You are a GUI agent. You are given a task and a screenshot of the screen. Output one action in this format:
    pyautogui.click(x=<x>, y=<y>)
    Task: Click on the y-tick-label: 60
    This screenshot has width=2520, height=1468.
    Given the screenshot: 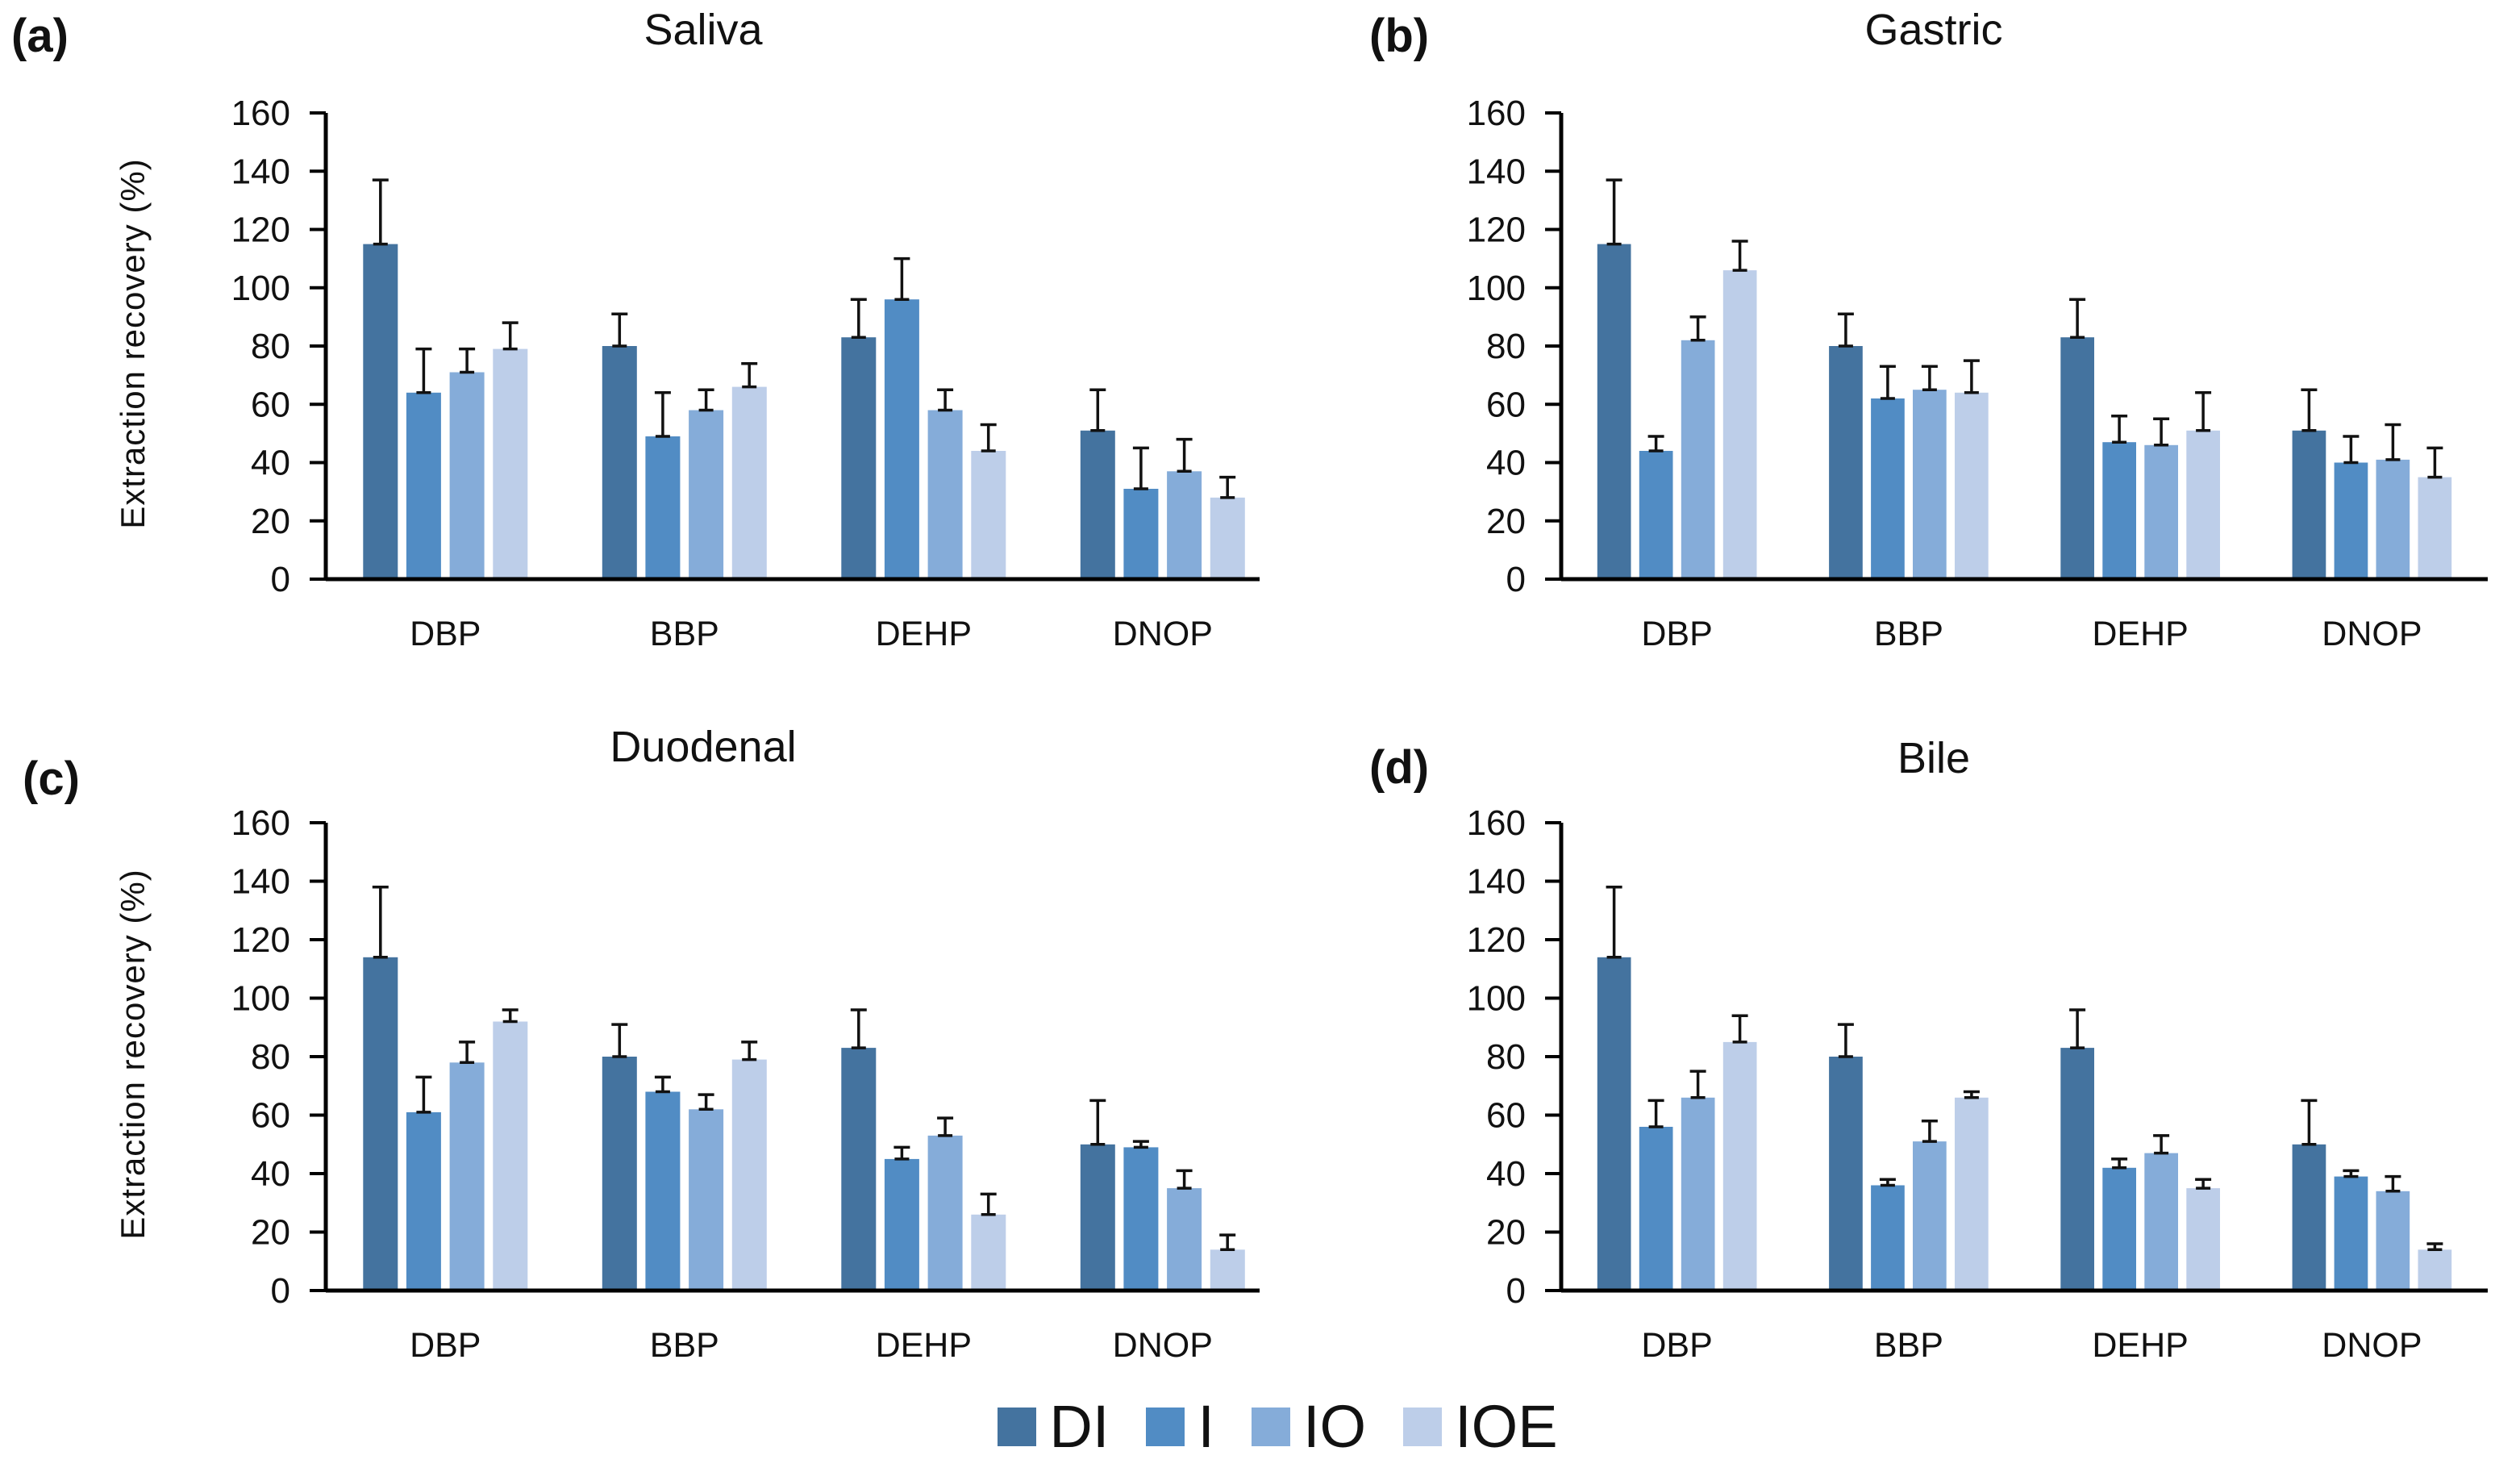 What is the action you would take?
    pyautogui.click(x=1506, y=1116)
    